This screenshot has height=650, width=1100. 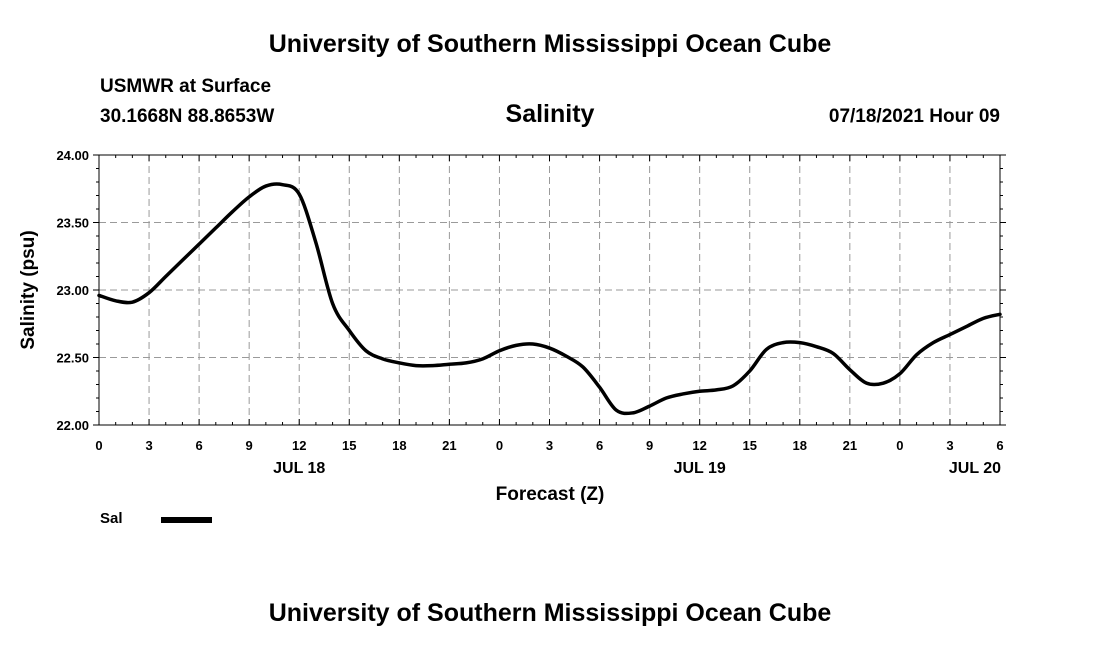 What do you see at coordinates (28, 289) in the screenshot?
I see `y-axis-title: Salinity (psu)` at bounding box center [28, 289].